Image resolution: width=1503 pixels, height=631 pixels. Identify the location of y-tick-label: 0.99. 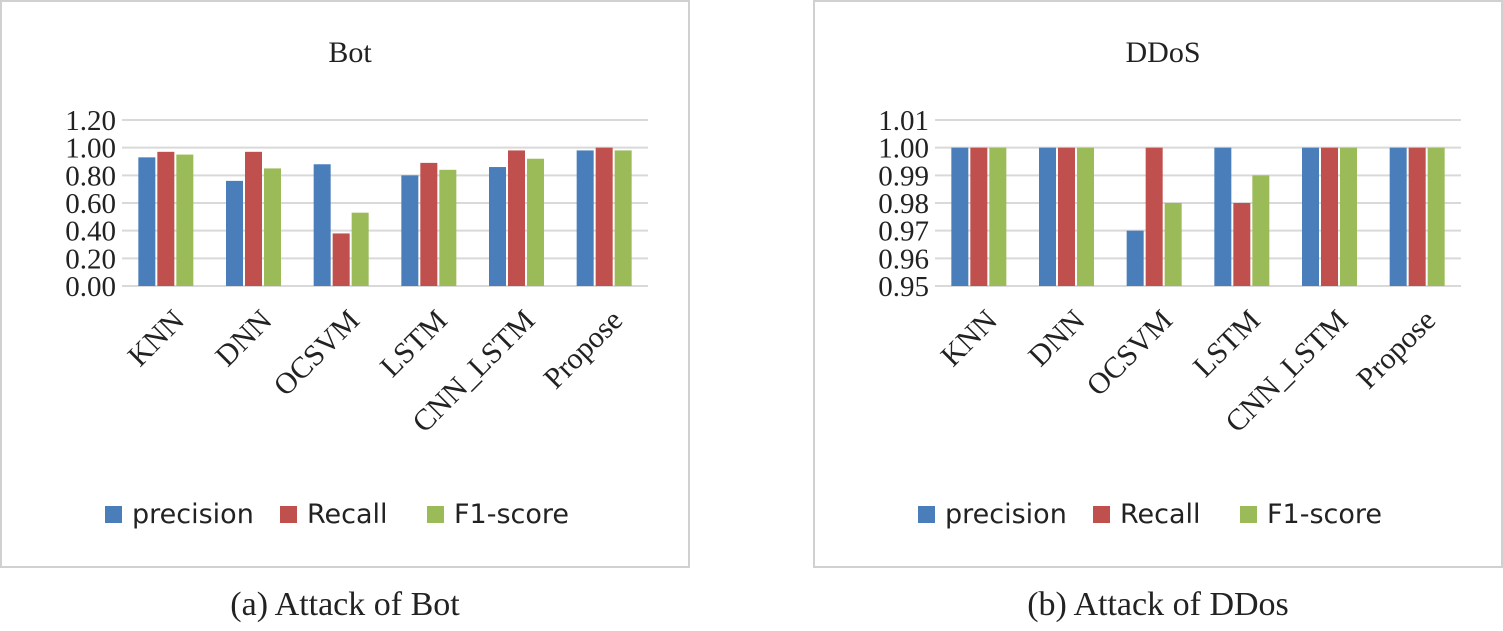
(903, 176).